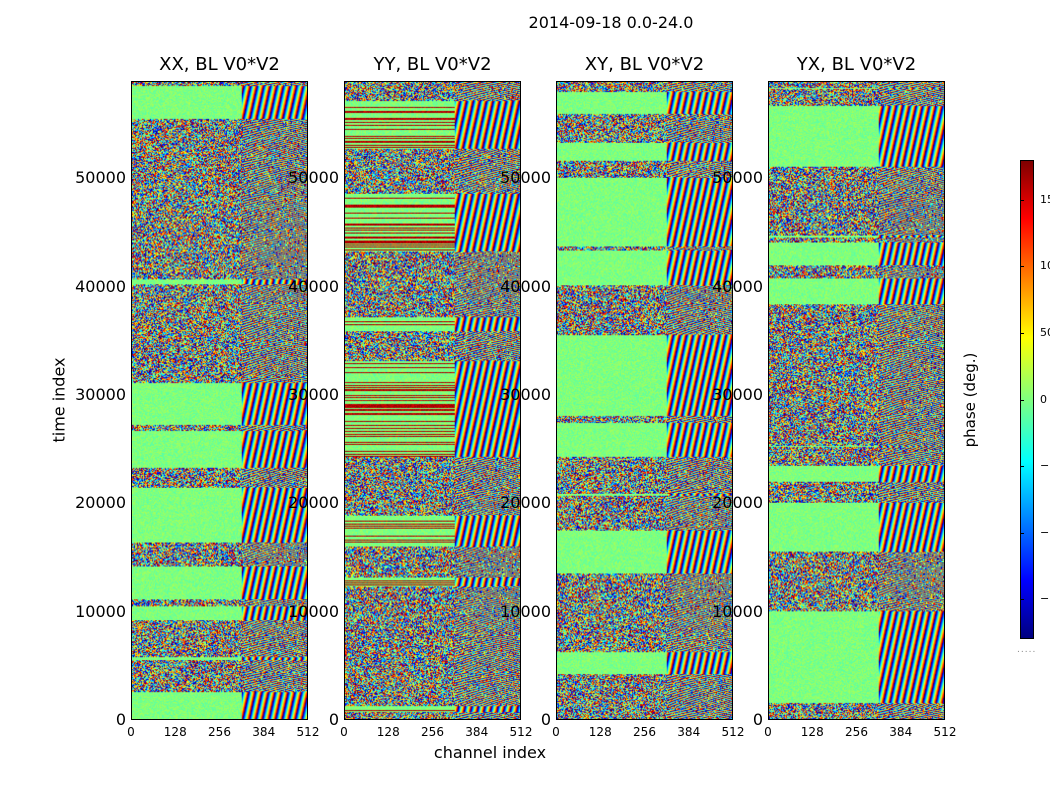 The height and width of the screenshot is (800, 1050). What do you see at coordinates (1045, 466) in the screenshot?
I see `colorbar-tick-label: −50` at bounding box center [1045, 466].